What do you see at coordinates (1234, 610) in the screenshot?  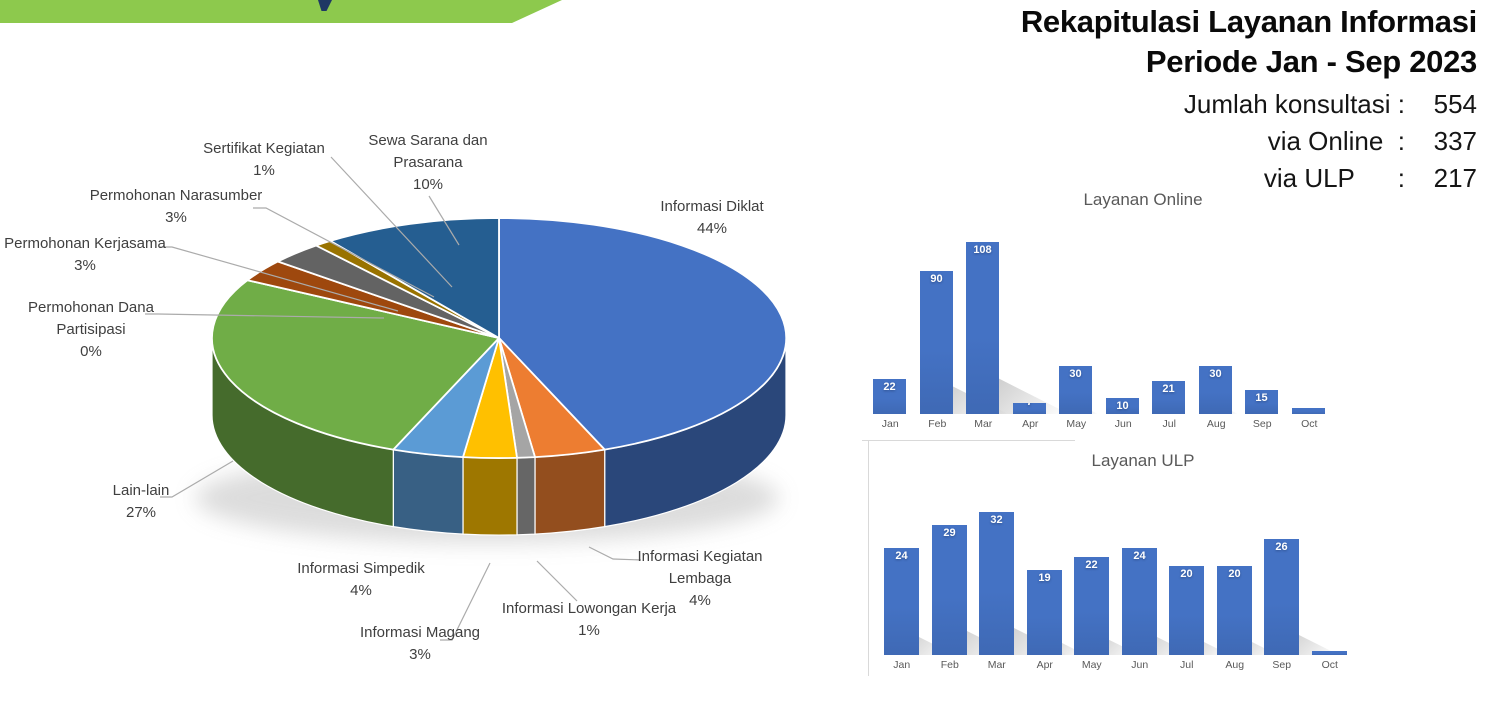 I see `bar-layanan-ulp-aug: 20` at bounding box center [1234, 610].